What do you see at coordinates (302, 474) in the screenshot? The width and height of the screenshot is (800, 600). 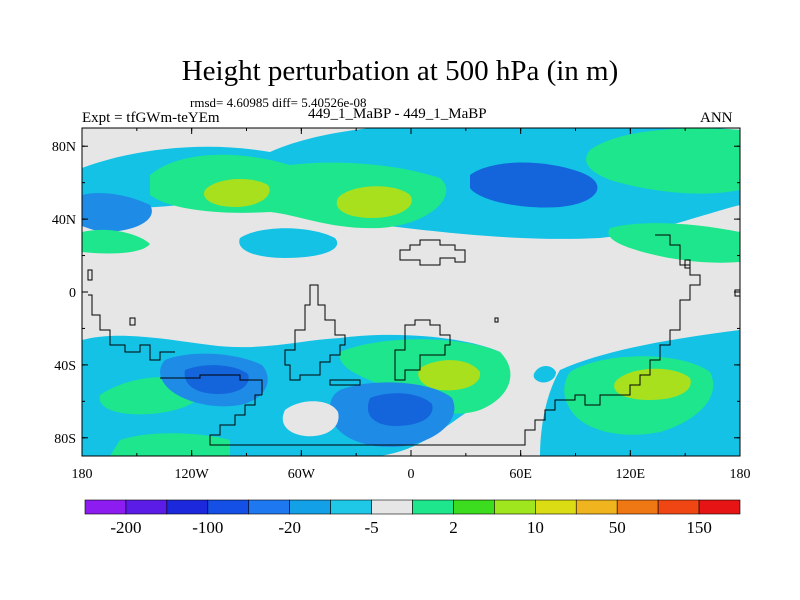 I see `lon-tick-label: 60W` at bounding box center [302, 474].